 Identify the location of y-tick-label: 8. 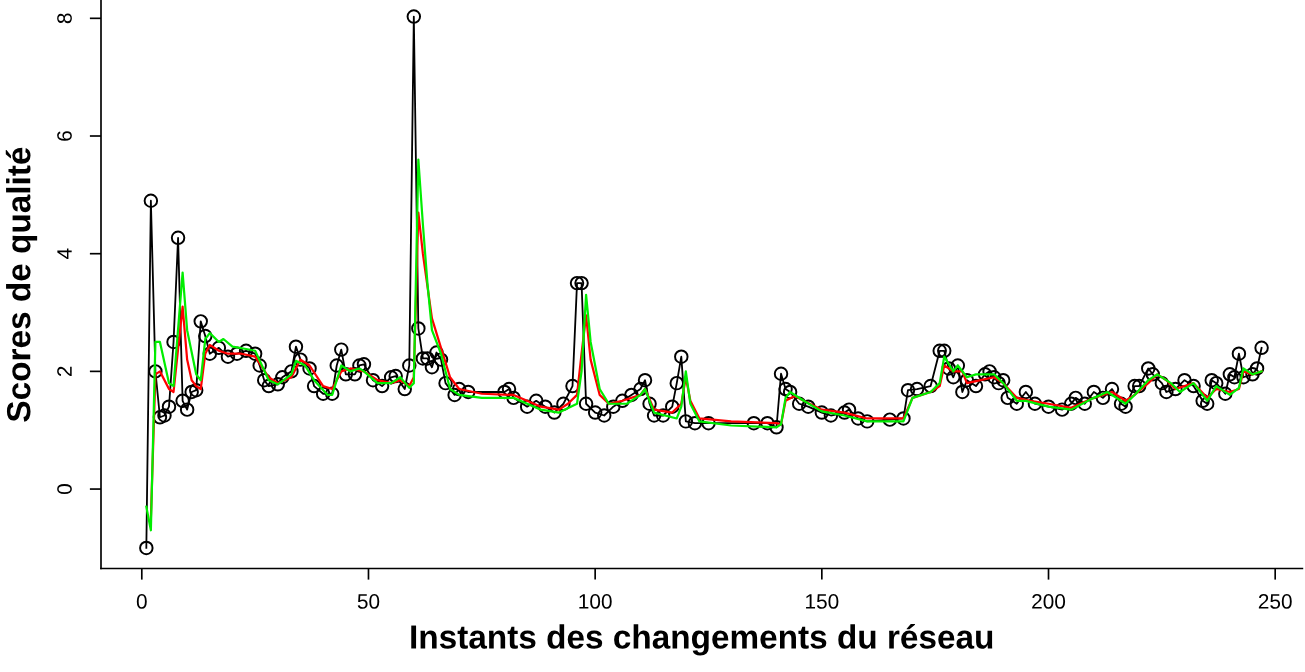
(64, 18).